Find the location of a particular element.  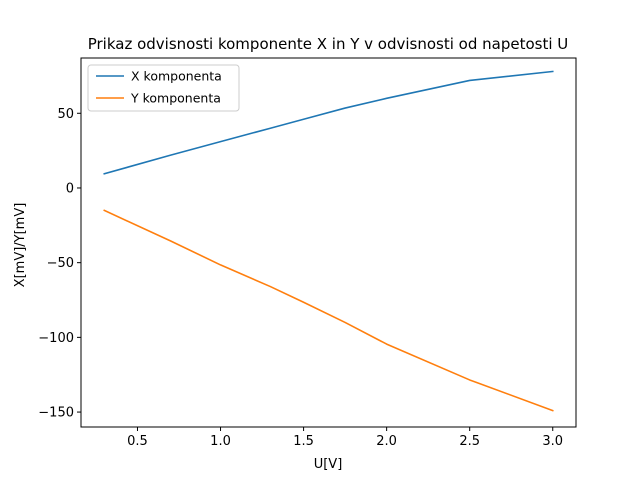

legend-label: X komponenta is located at coordinates (176, 76).